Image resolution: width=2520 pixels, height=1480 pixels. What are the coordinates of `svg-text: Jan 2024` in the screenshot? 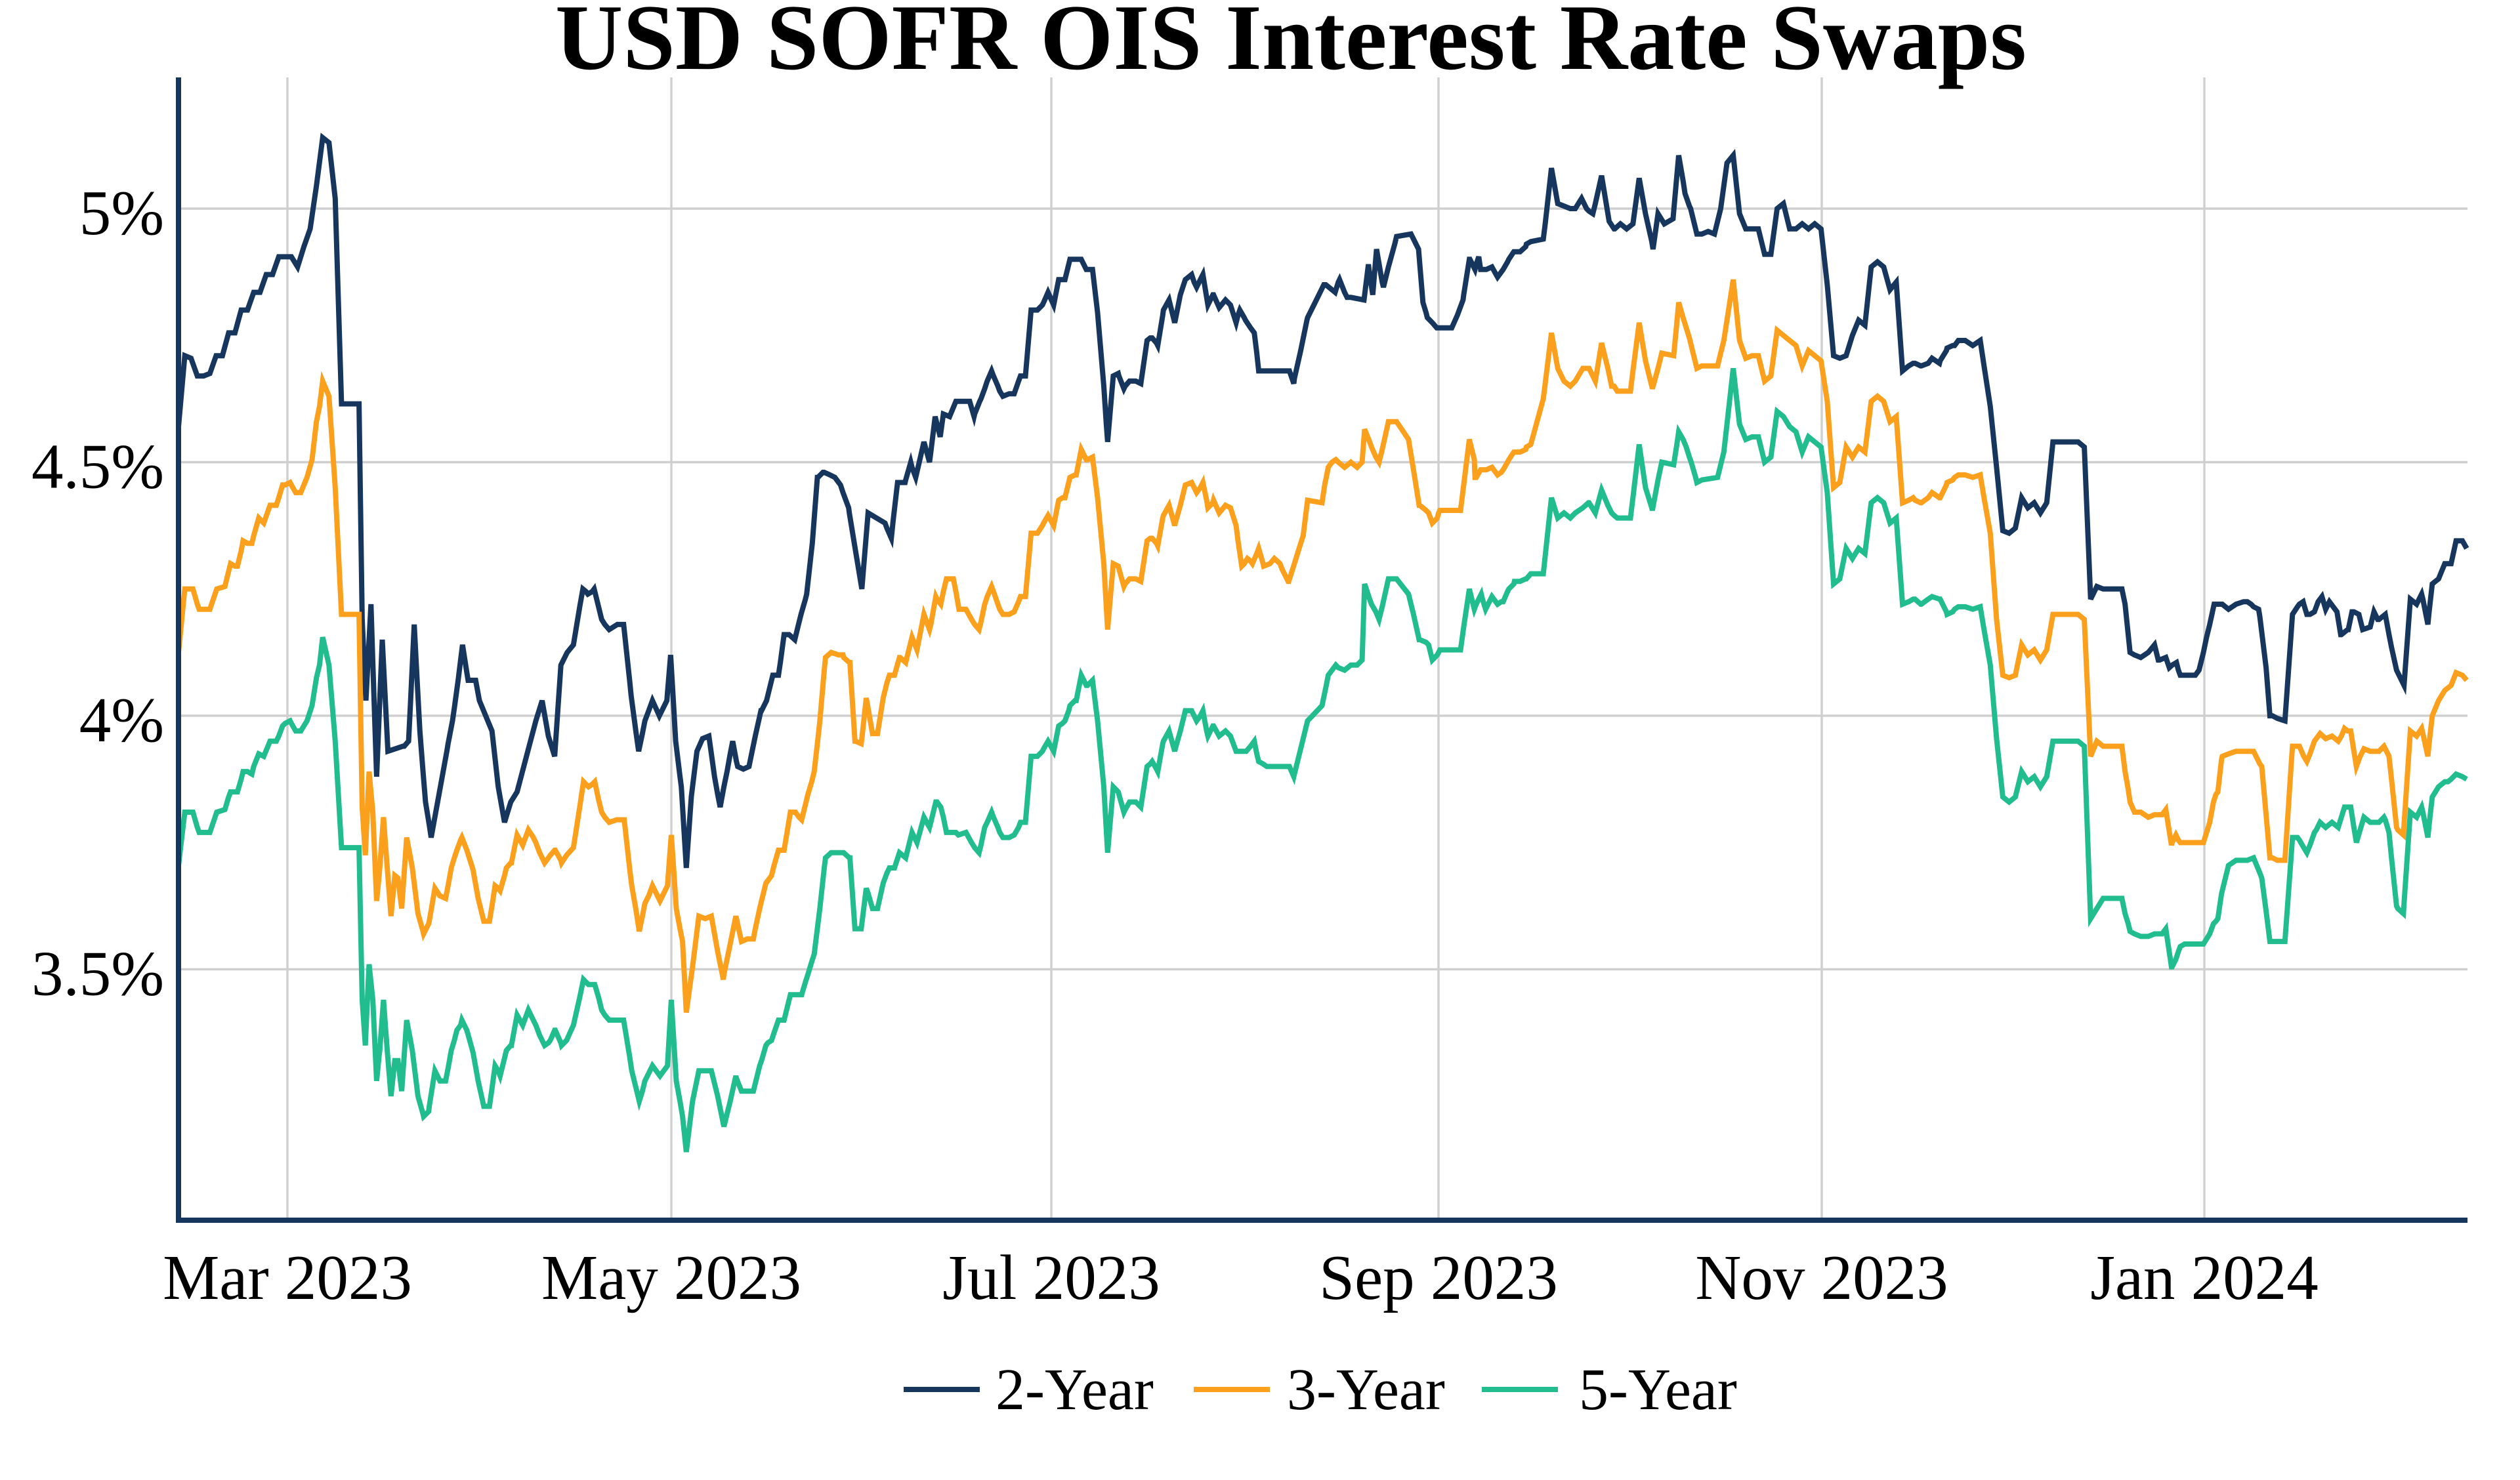 It's located at (2204, 1278).